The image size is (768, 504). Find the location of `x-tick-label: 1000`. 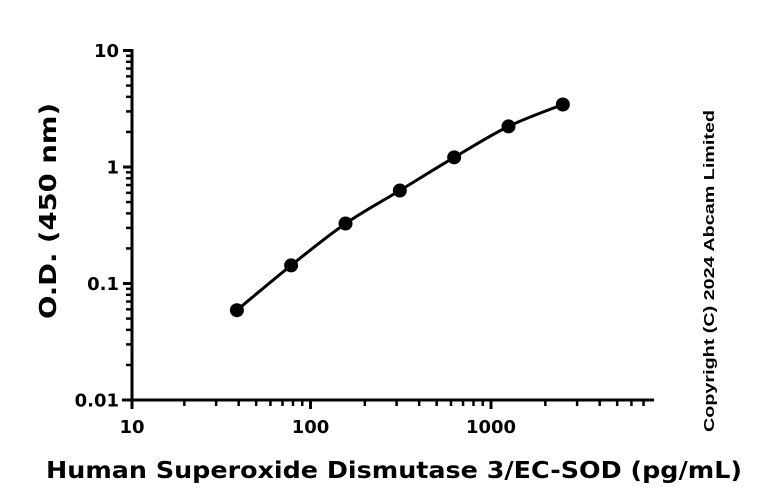

x-tick-label: 1000 is located at coordinates (491, 427).